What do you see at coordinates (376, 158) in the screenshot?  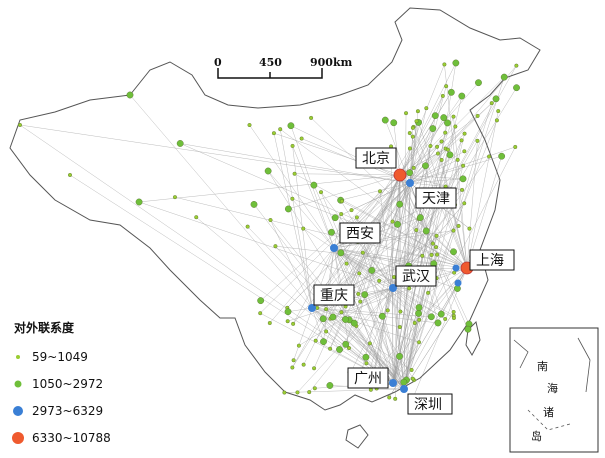 I see `city-label-beijing: 北京` at bounding box center [376, 158].